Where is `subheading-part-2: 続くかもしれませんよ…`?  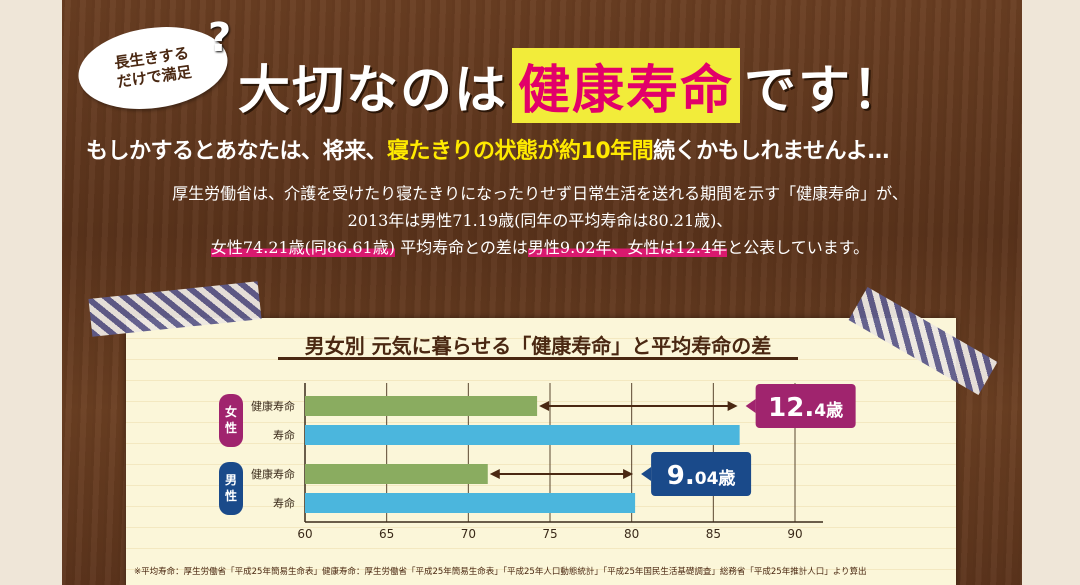
subheading-part-2: 続くかもしれませんよ… is located at coordinates (771, 151).